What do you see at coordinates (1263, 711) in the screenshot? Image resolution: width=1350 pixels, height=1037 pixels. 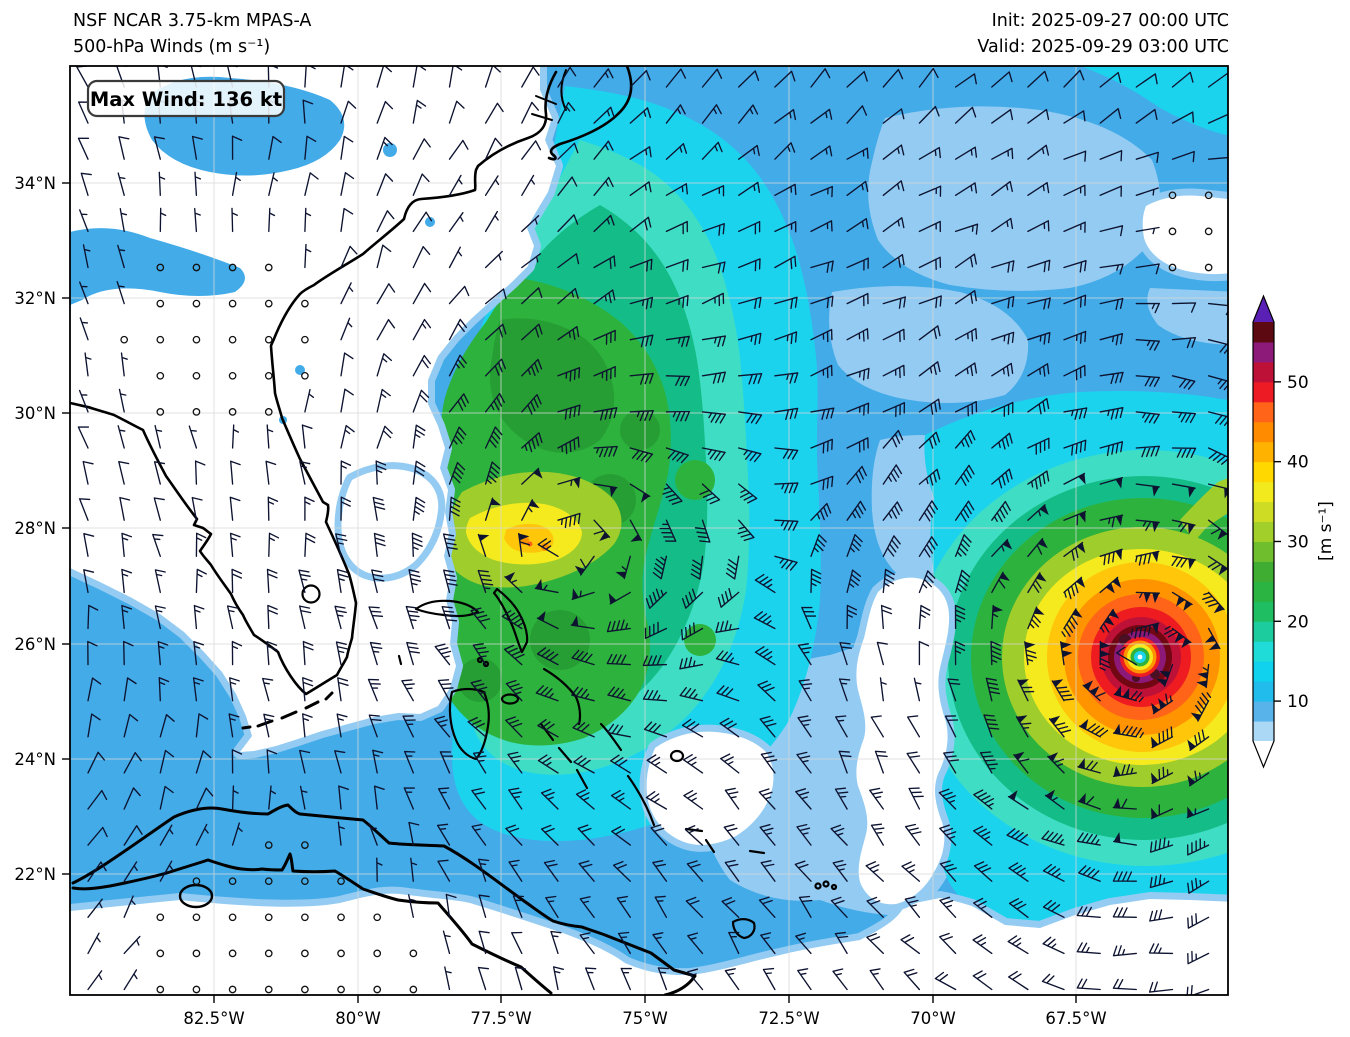 I see `colorbar-segment` at bounding box center [1263, 711].